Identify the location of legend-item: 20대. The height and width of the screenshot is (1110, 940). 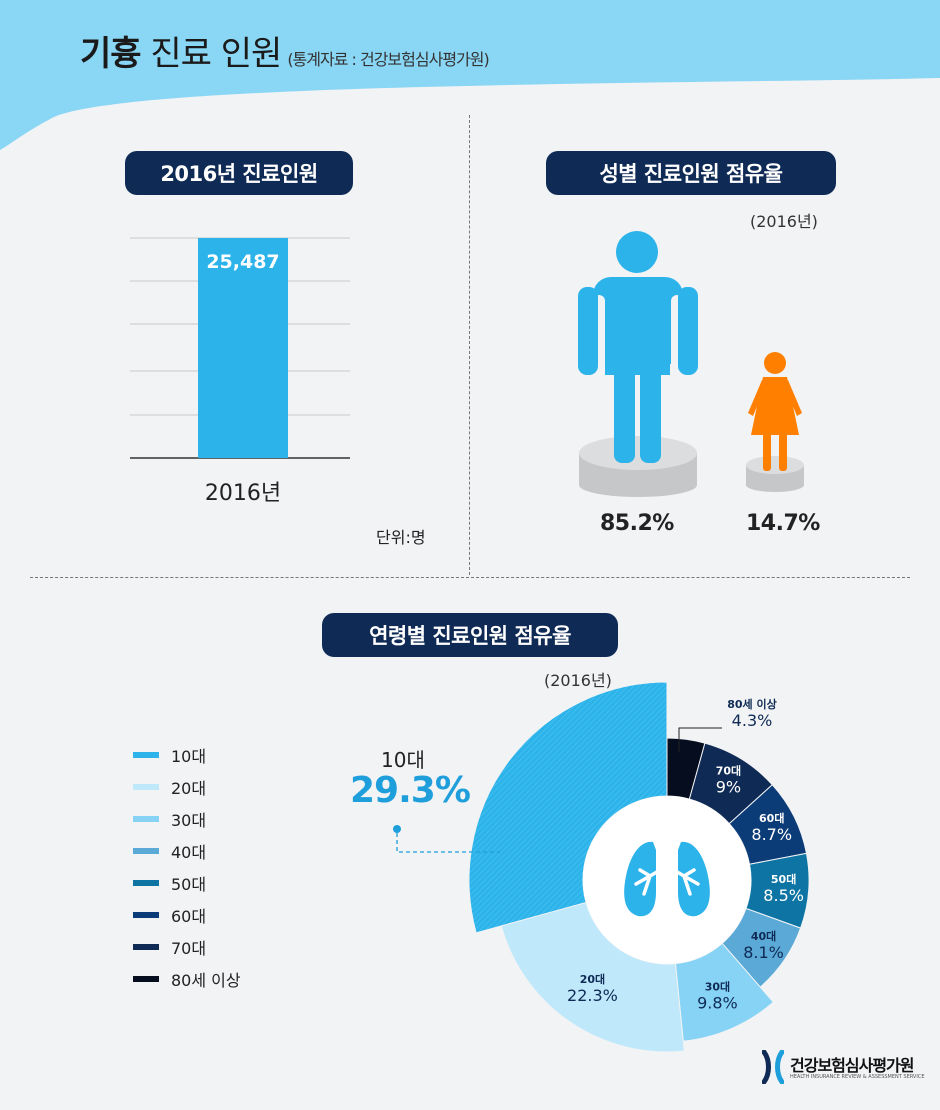
(169, 787).